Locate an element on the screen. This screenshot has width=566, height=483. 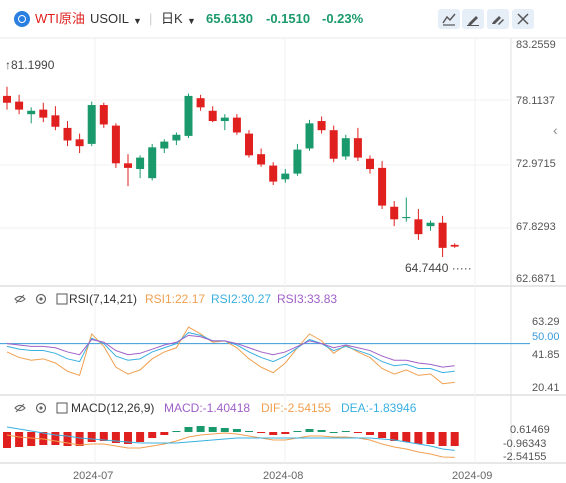
low-marker-label: 64.7440 ····· is located at coordinates (438, 268).